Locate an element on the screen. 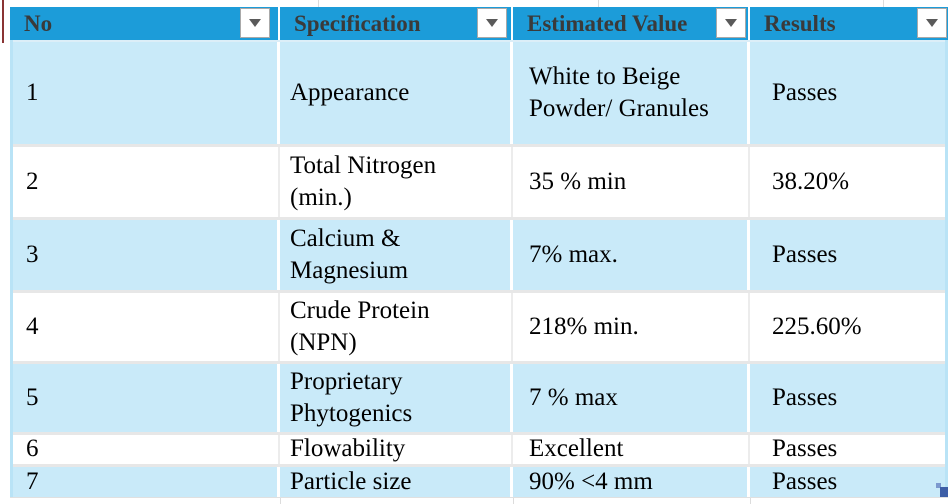  cell-estimated-value: 90% <4 mm is located at coordinates (631, 482).